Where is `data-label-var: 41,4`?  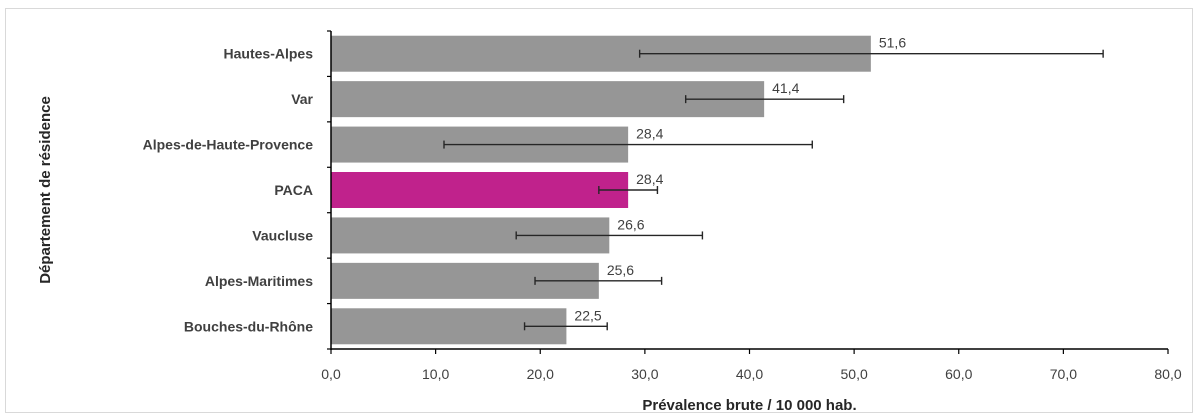
data-label-var: 41,4 is located at coordinates (785, 88).